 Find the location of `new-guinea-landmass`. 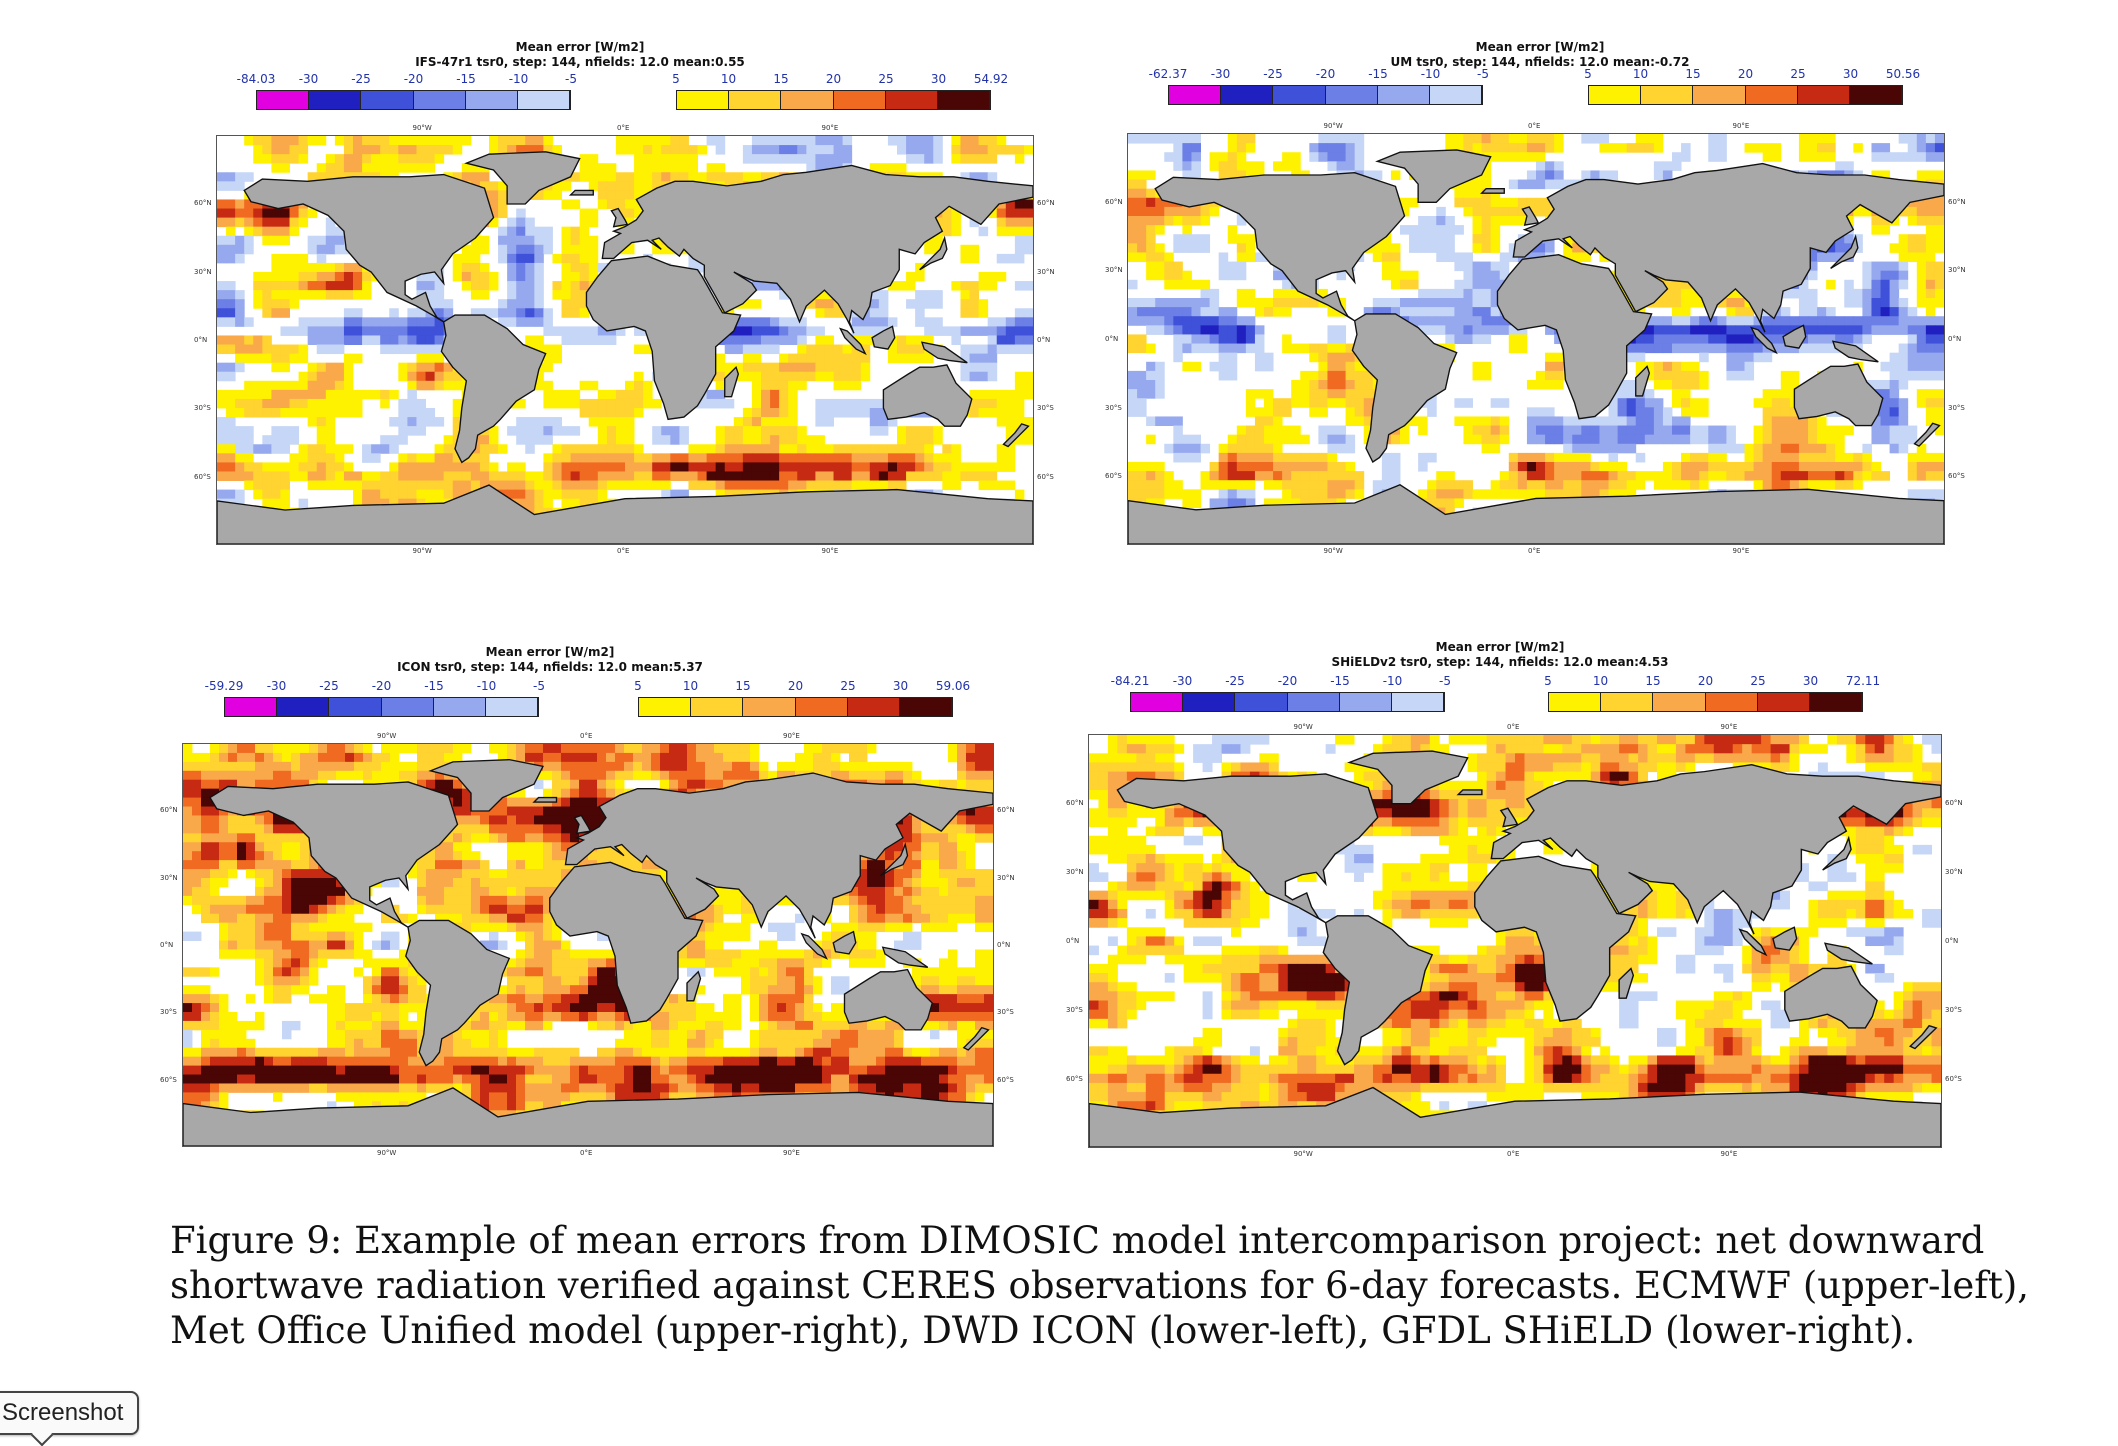

new-guinea-landmass is located at coordinates (905, 957).